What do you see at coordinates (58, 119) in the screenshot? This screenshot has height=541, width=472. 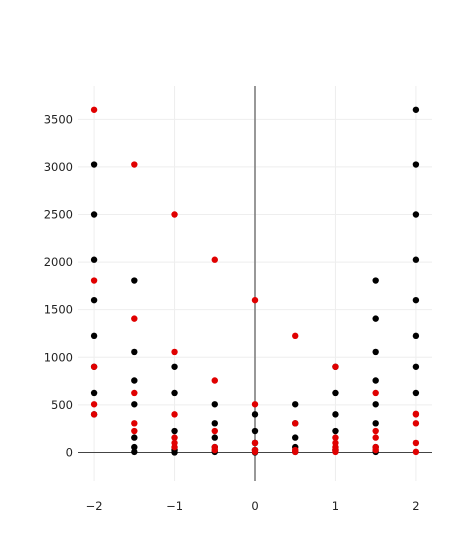 I see `y-tick-label: 3500` at bounding box center [58, 119].